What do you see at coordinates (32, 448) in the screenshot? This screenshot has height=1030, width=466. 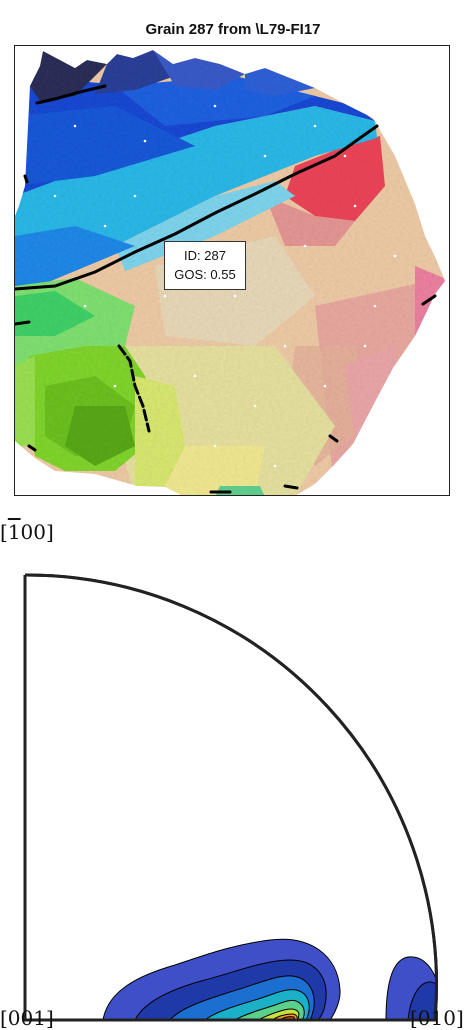 I see `boundary-lower-left` at bounding box center [32, 448].